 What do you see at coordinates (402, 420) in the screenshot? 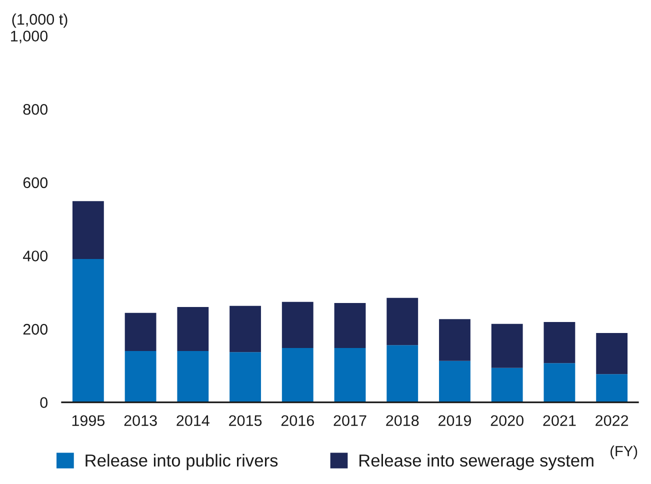
I see `x-tick-label: 2018` at bounding box center [402, 420].